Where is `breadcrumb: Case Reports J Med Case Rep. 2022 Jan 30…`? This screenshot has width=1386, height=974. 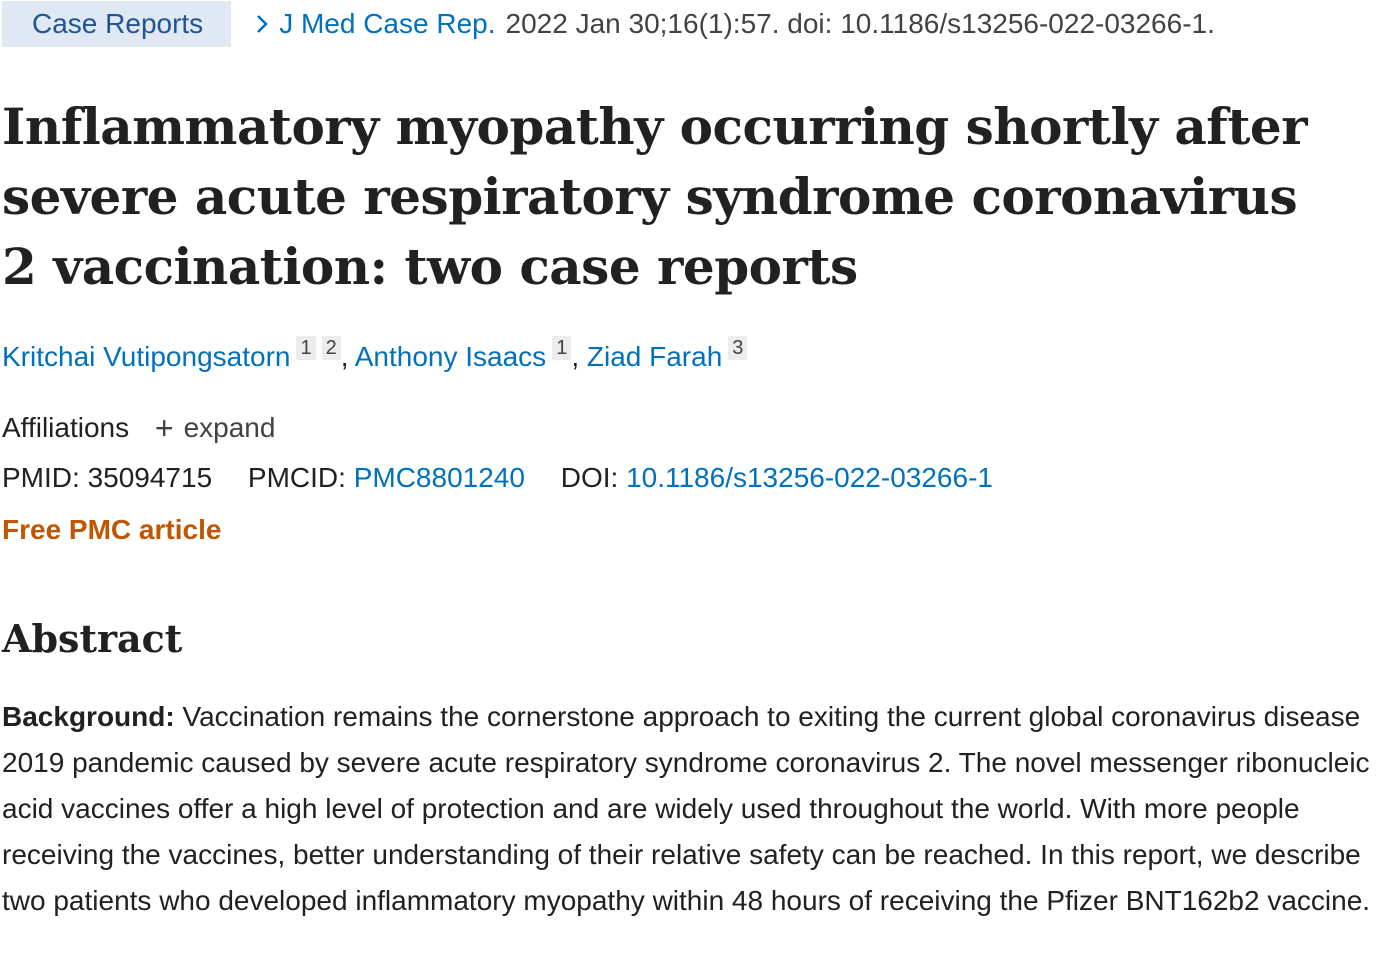
breadcrumb: Case Reports J Med Case Rep. 2022 Jan 30… is located at coordinates (607, 24).